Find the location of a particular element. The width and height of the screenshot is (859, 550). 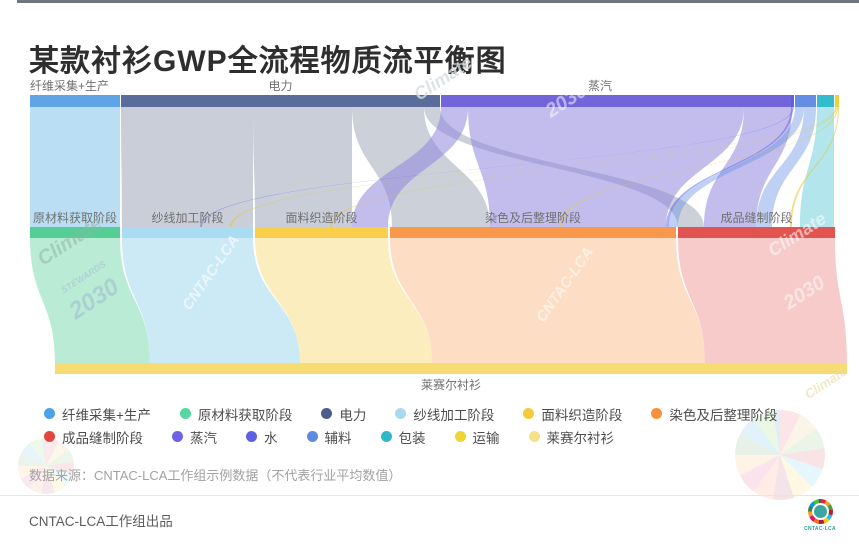

sankey-link-aux-dye is located at coordinates (736, 167).